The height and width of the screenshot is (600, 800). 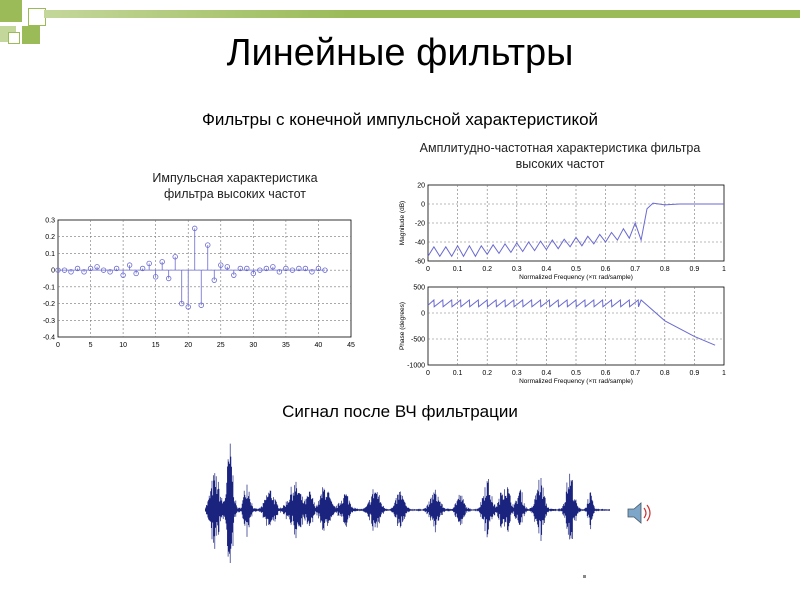 I want to click on magnitude-x-axis-label: Normalized Frequency (×π rad/sample), so click(x=576, y=277).